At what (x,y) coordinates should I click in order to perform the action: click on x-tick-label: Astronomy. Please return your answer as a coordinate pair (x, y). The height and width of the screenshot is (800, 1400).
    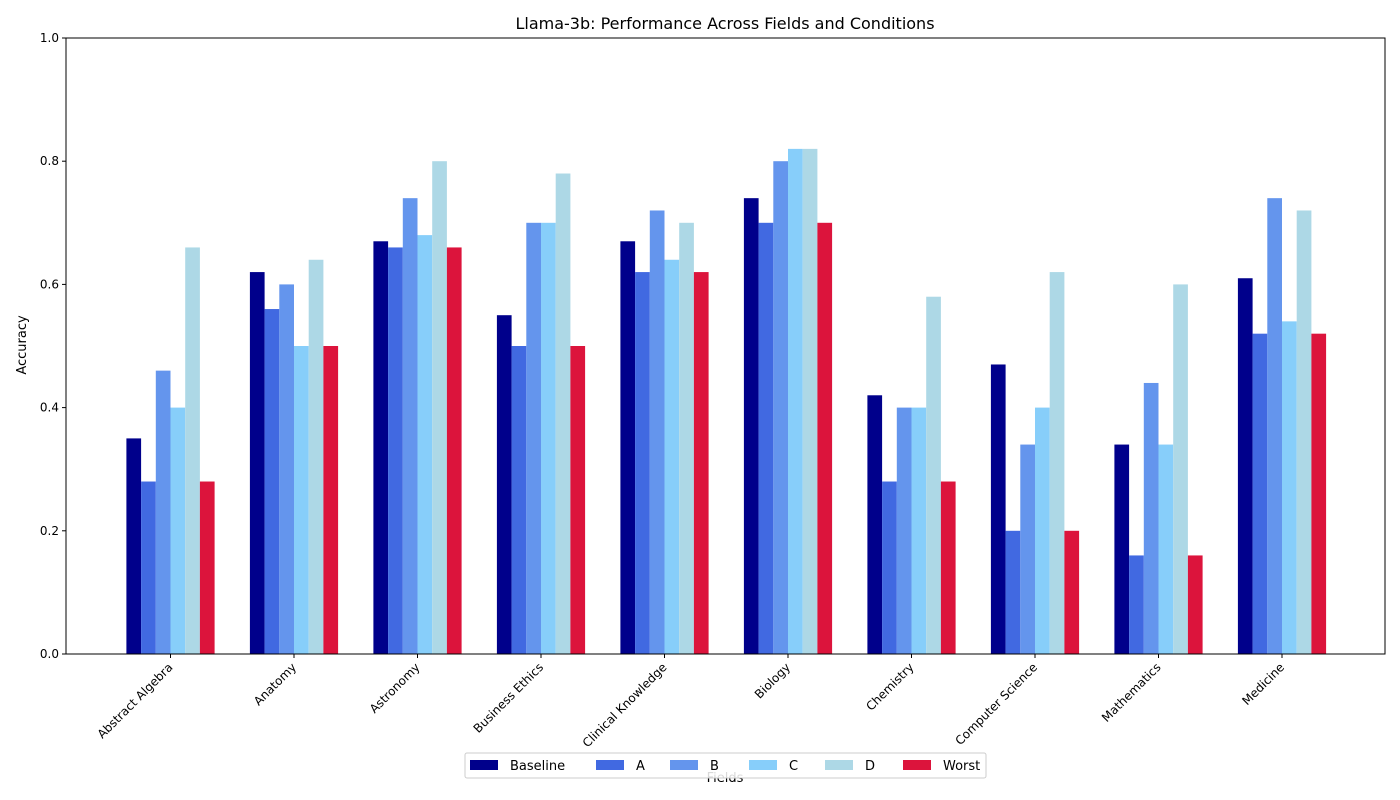
    Looking at the image, I should click on (395, 688).